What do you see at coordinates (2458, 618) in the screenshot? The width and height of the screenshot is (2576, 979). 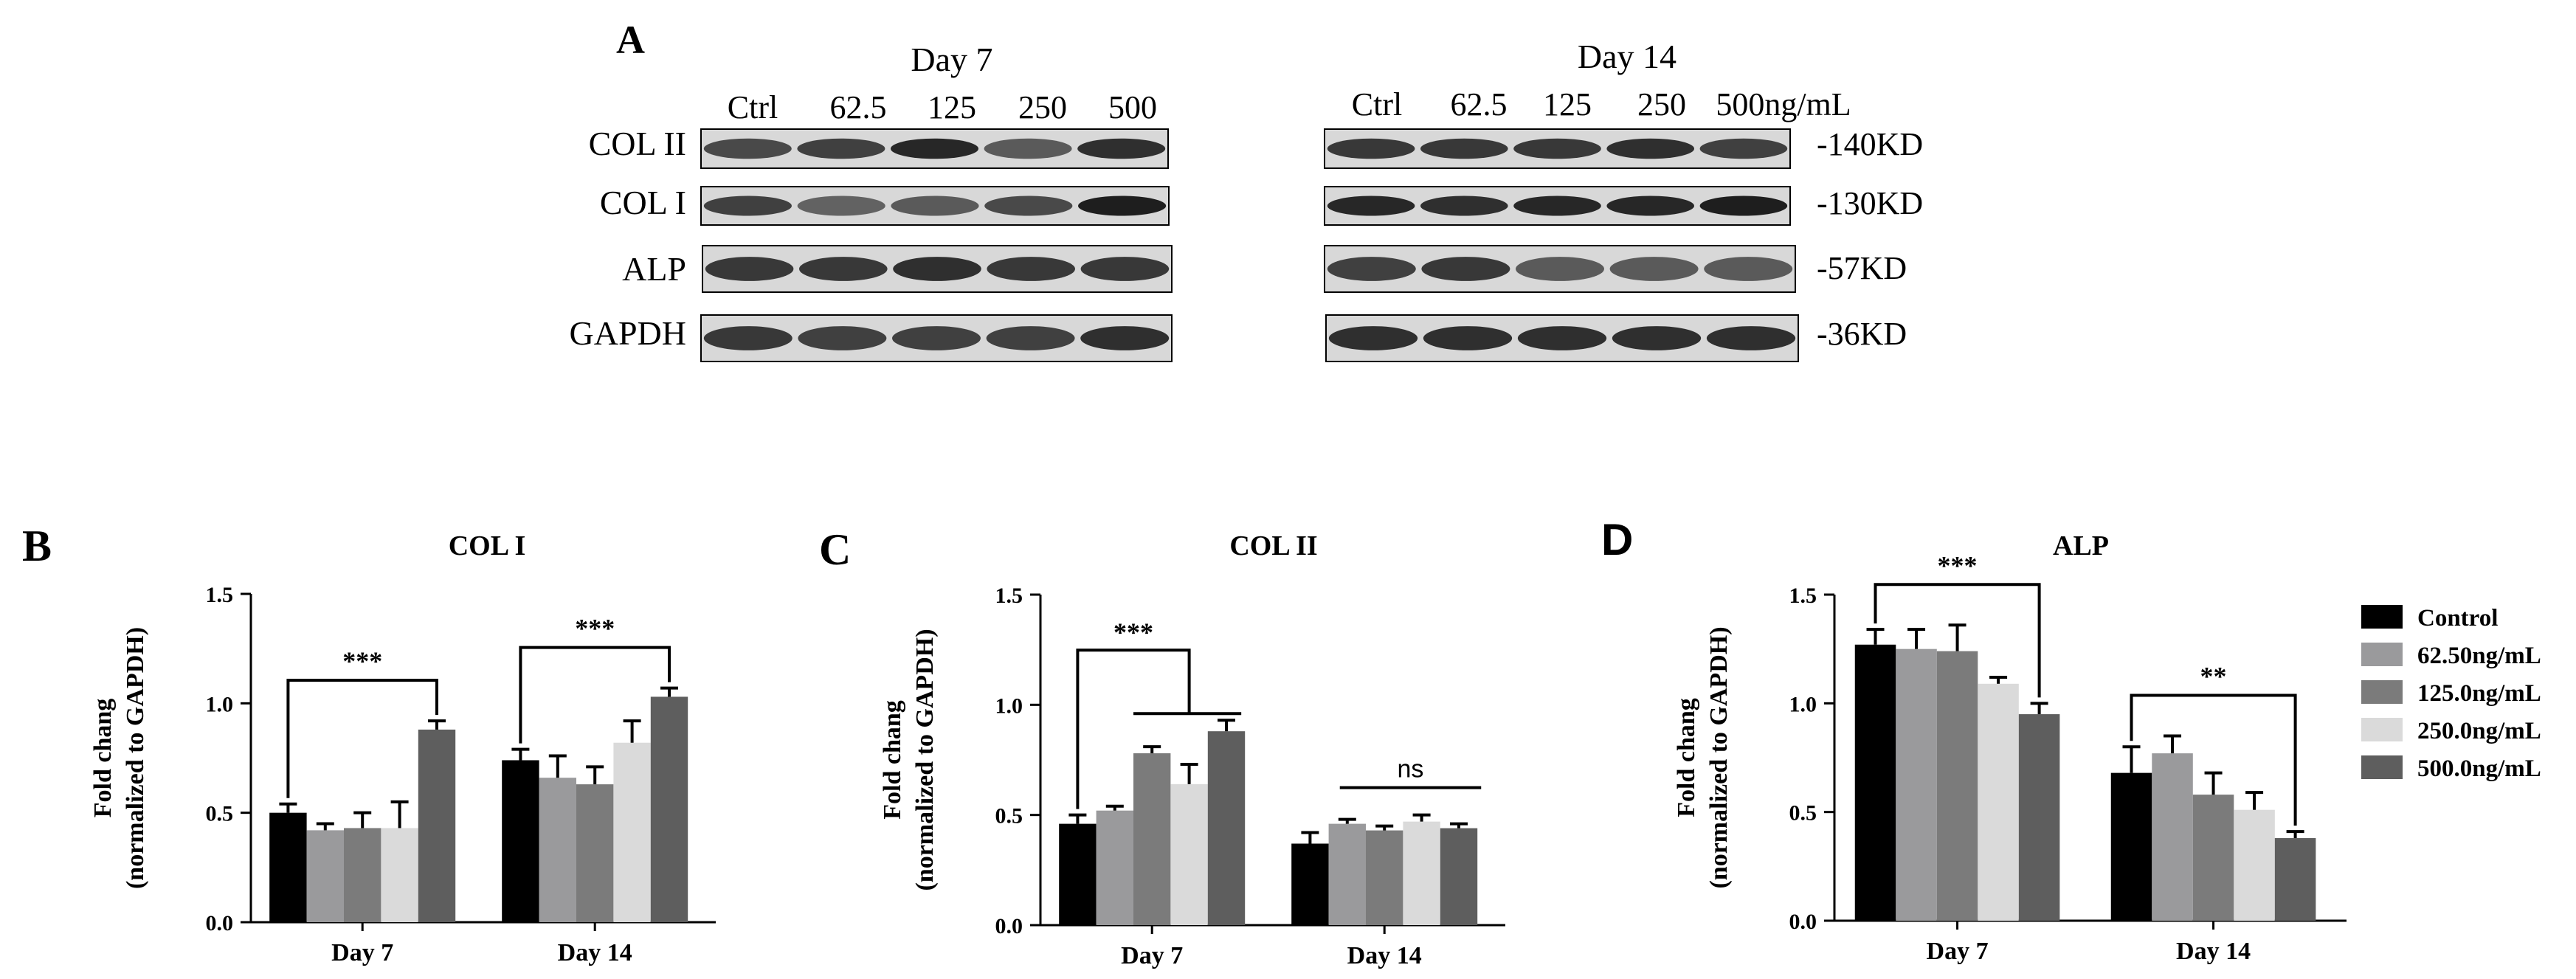 I see `legend-label: Control` at bounding box center [2458, 618].